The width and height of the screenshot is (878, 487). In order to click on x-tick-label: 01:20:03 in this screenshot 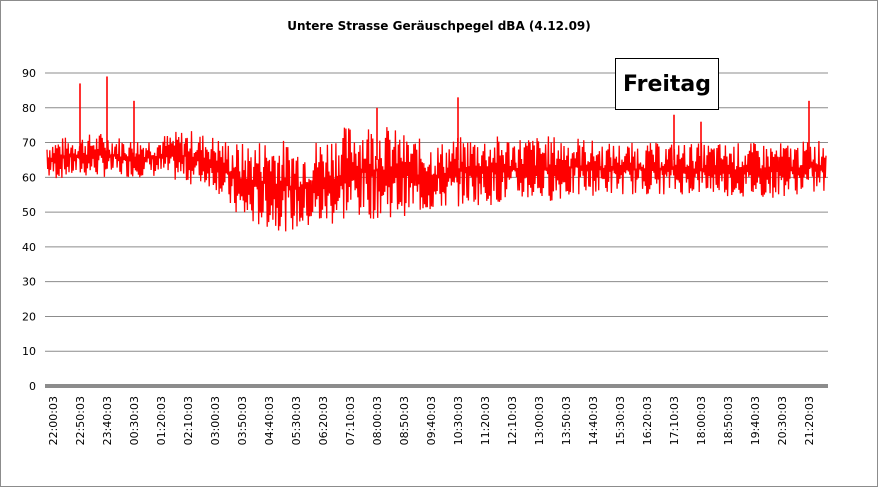, I will do `click(161, 420)`.